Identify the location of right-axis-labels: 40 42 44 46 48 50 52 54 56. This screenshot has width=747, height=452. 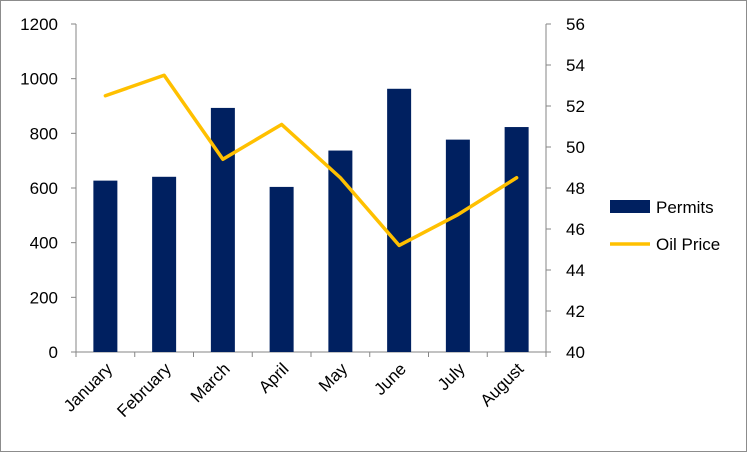
(575, 188).